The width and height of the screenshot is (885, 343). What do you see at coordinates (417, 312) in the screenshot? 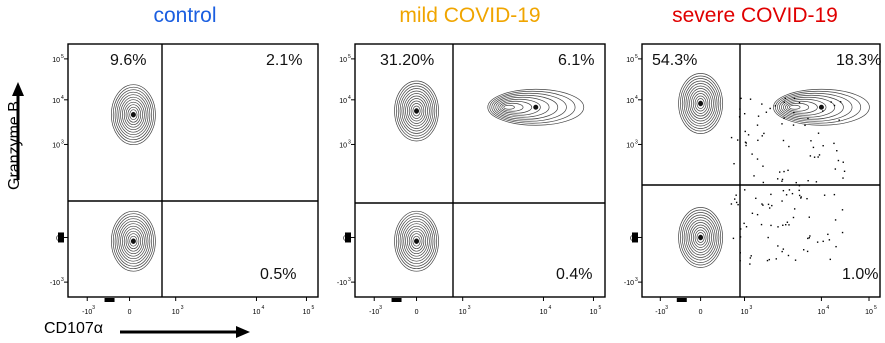
I see `x-tick-label: 0` at bounding box center [417, 312].